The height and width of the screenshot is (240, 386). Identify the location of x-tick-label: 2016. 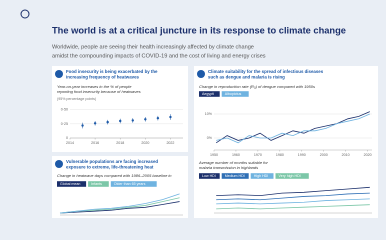
(95, 143).